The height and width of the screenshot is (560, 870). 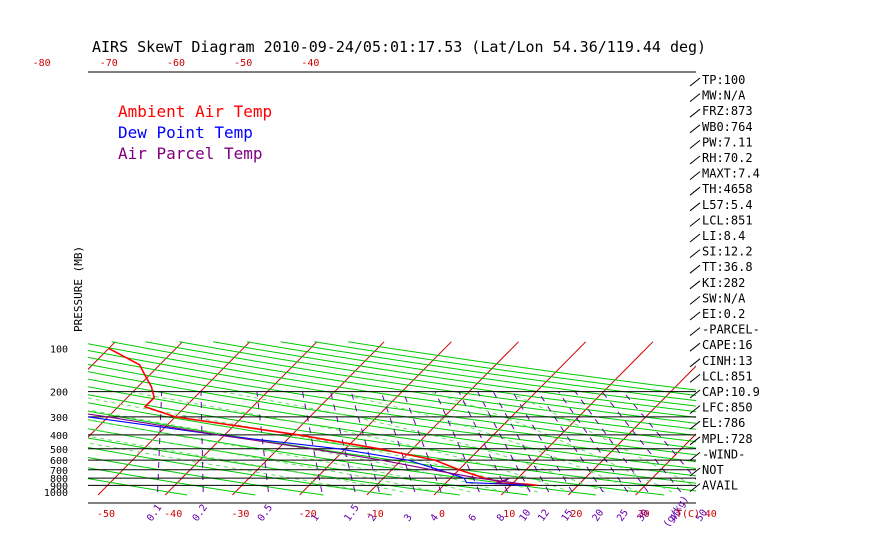 What do you see at coordinates (688, 514) in the screenshot?
I see `x-unit-label: T(C)` at bounding box center [688, 514].